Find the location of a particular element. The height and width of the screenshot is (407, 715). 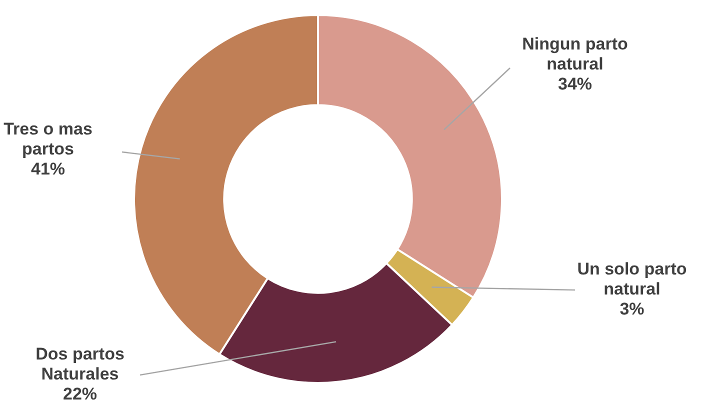

slice-label: Un solo parto natural is located at coordinates (632, 279).